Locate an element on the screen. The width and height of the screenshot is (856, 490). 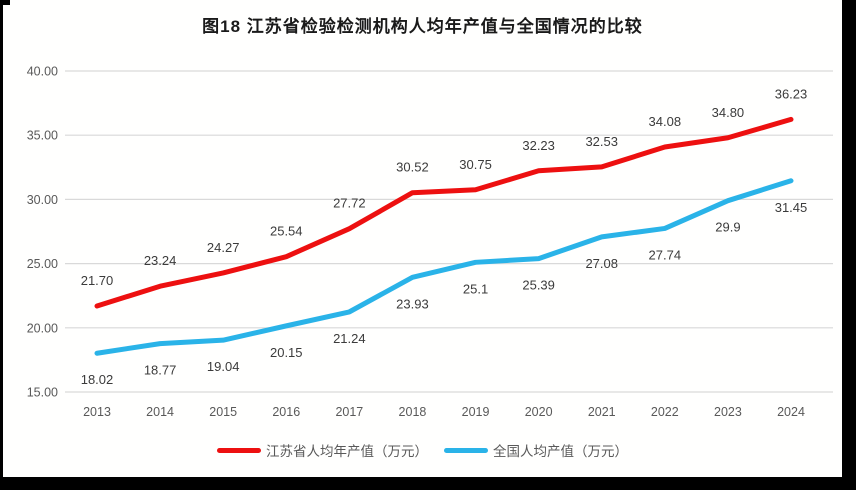
data-label: 19.04 is located at coordinates (223, 366).